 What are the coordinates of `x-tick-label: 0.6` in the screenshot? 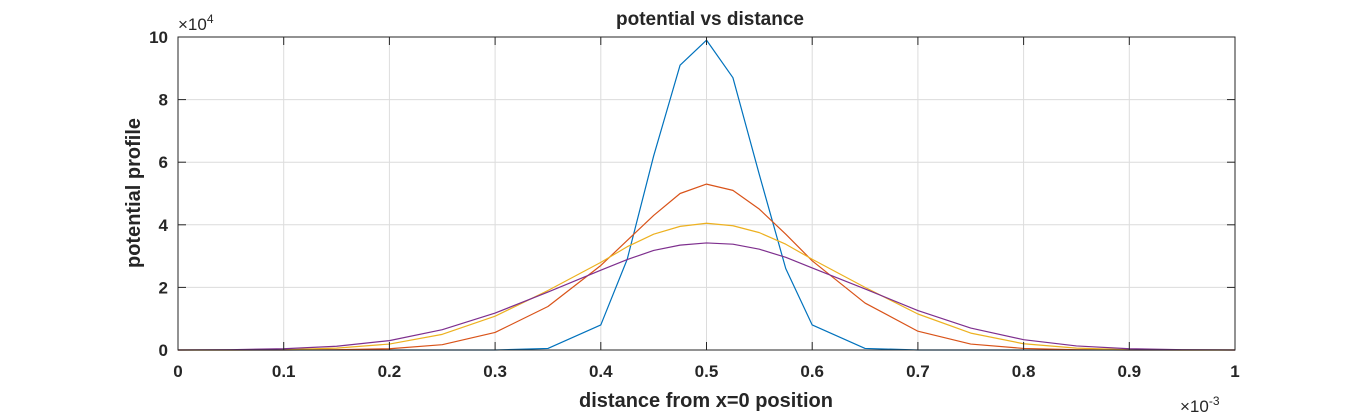 It's located at (812, 371).